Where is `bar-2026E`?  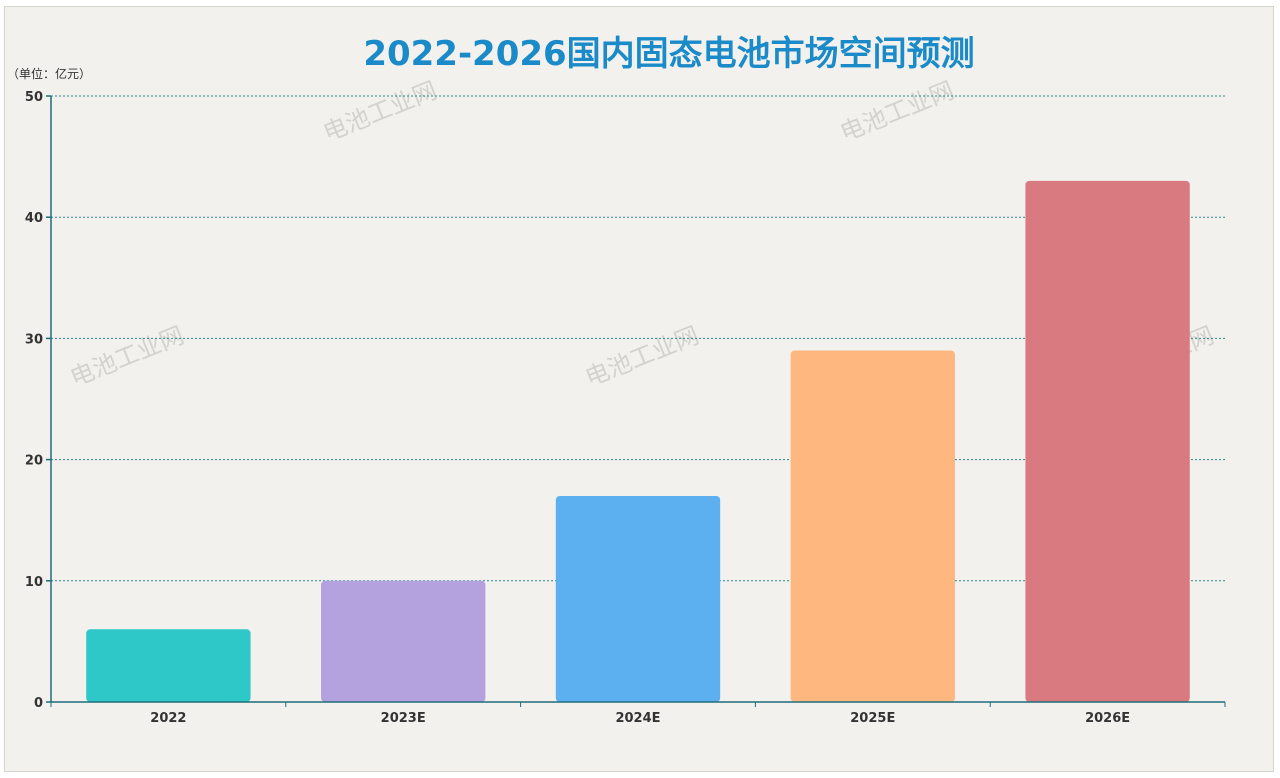 bar-2026E is located at coordinates (1107, 441).